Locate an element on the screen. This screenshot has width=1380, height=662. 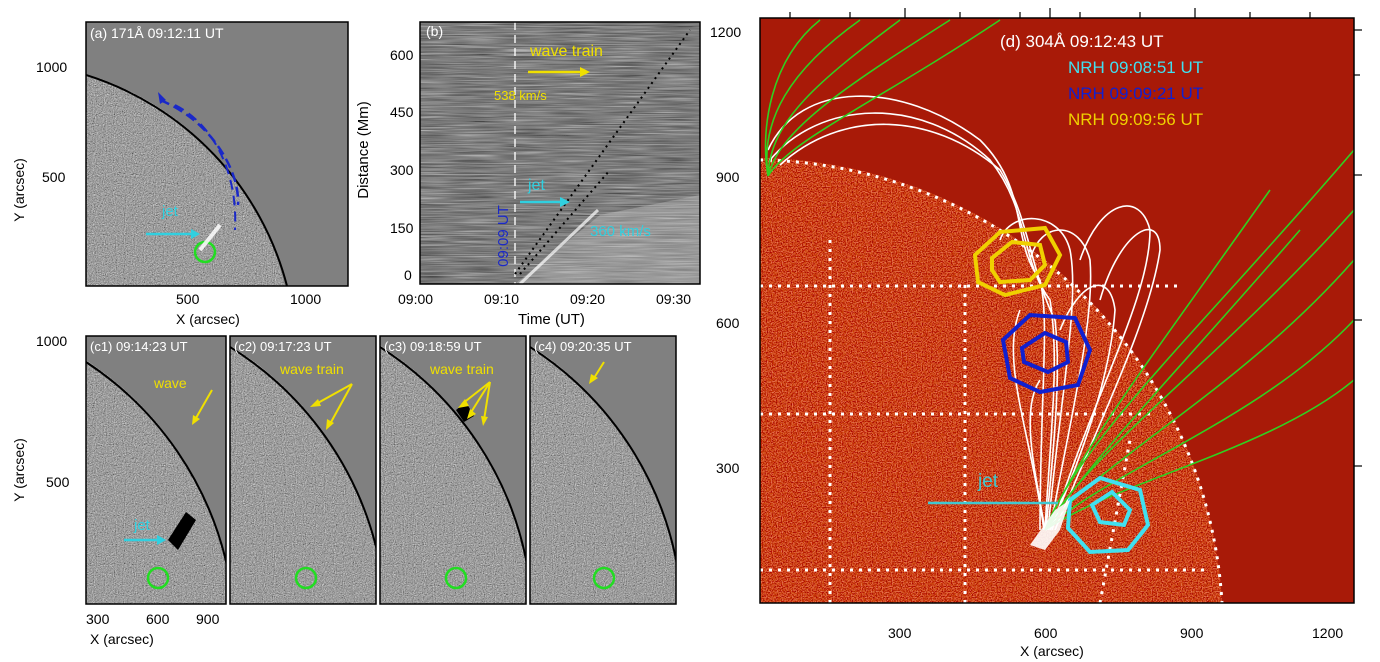
panel-b-ytick-0: 0 is located at coordinates (408, 275).